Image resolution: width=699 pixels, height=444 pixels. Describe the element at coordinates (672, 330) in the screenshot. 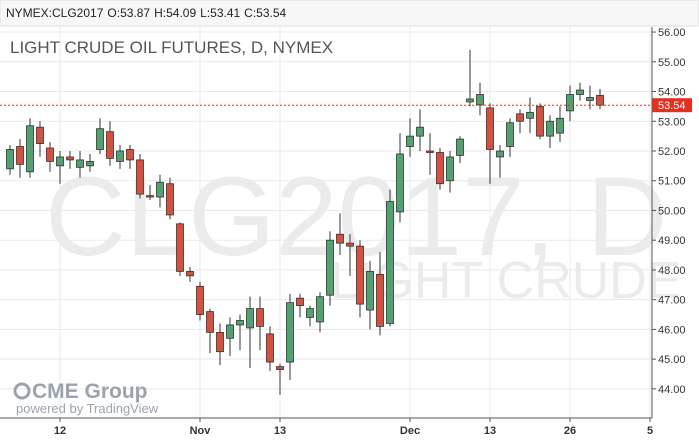

I see `y-tick-label: 46.00` at that location.